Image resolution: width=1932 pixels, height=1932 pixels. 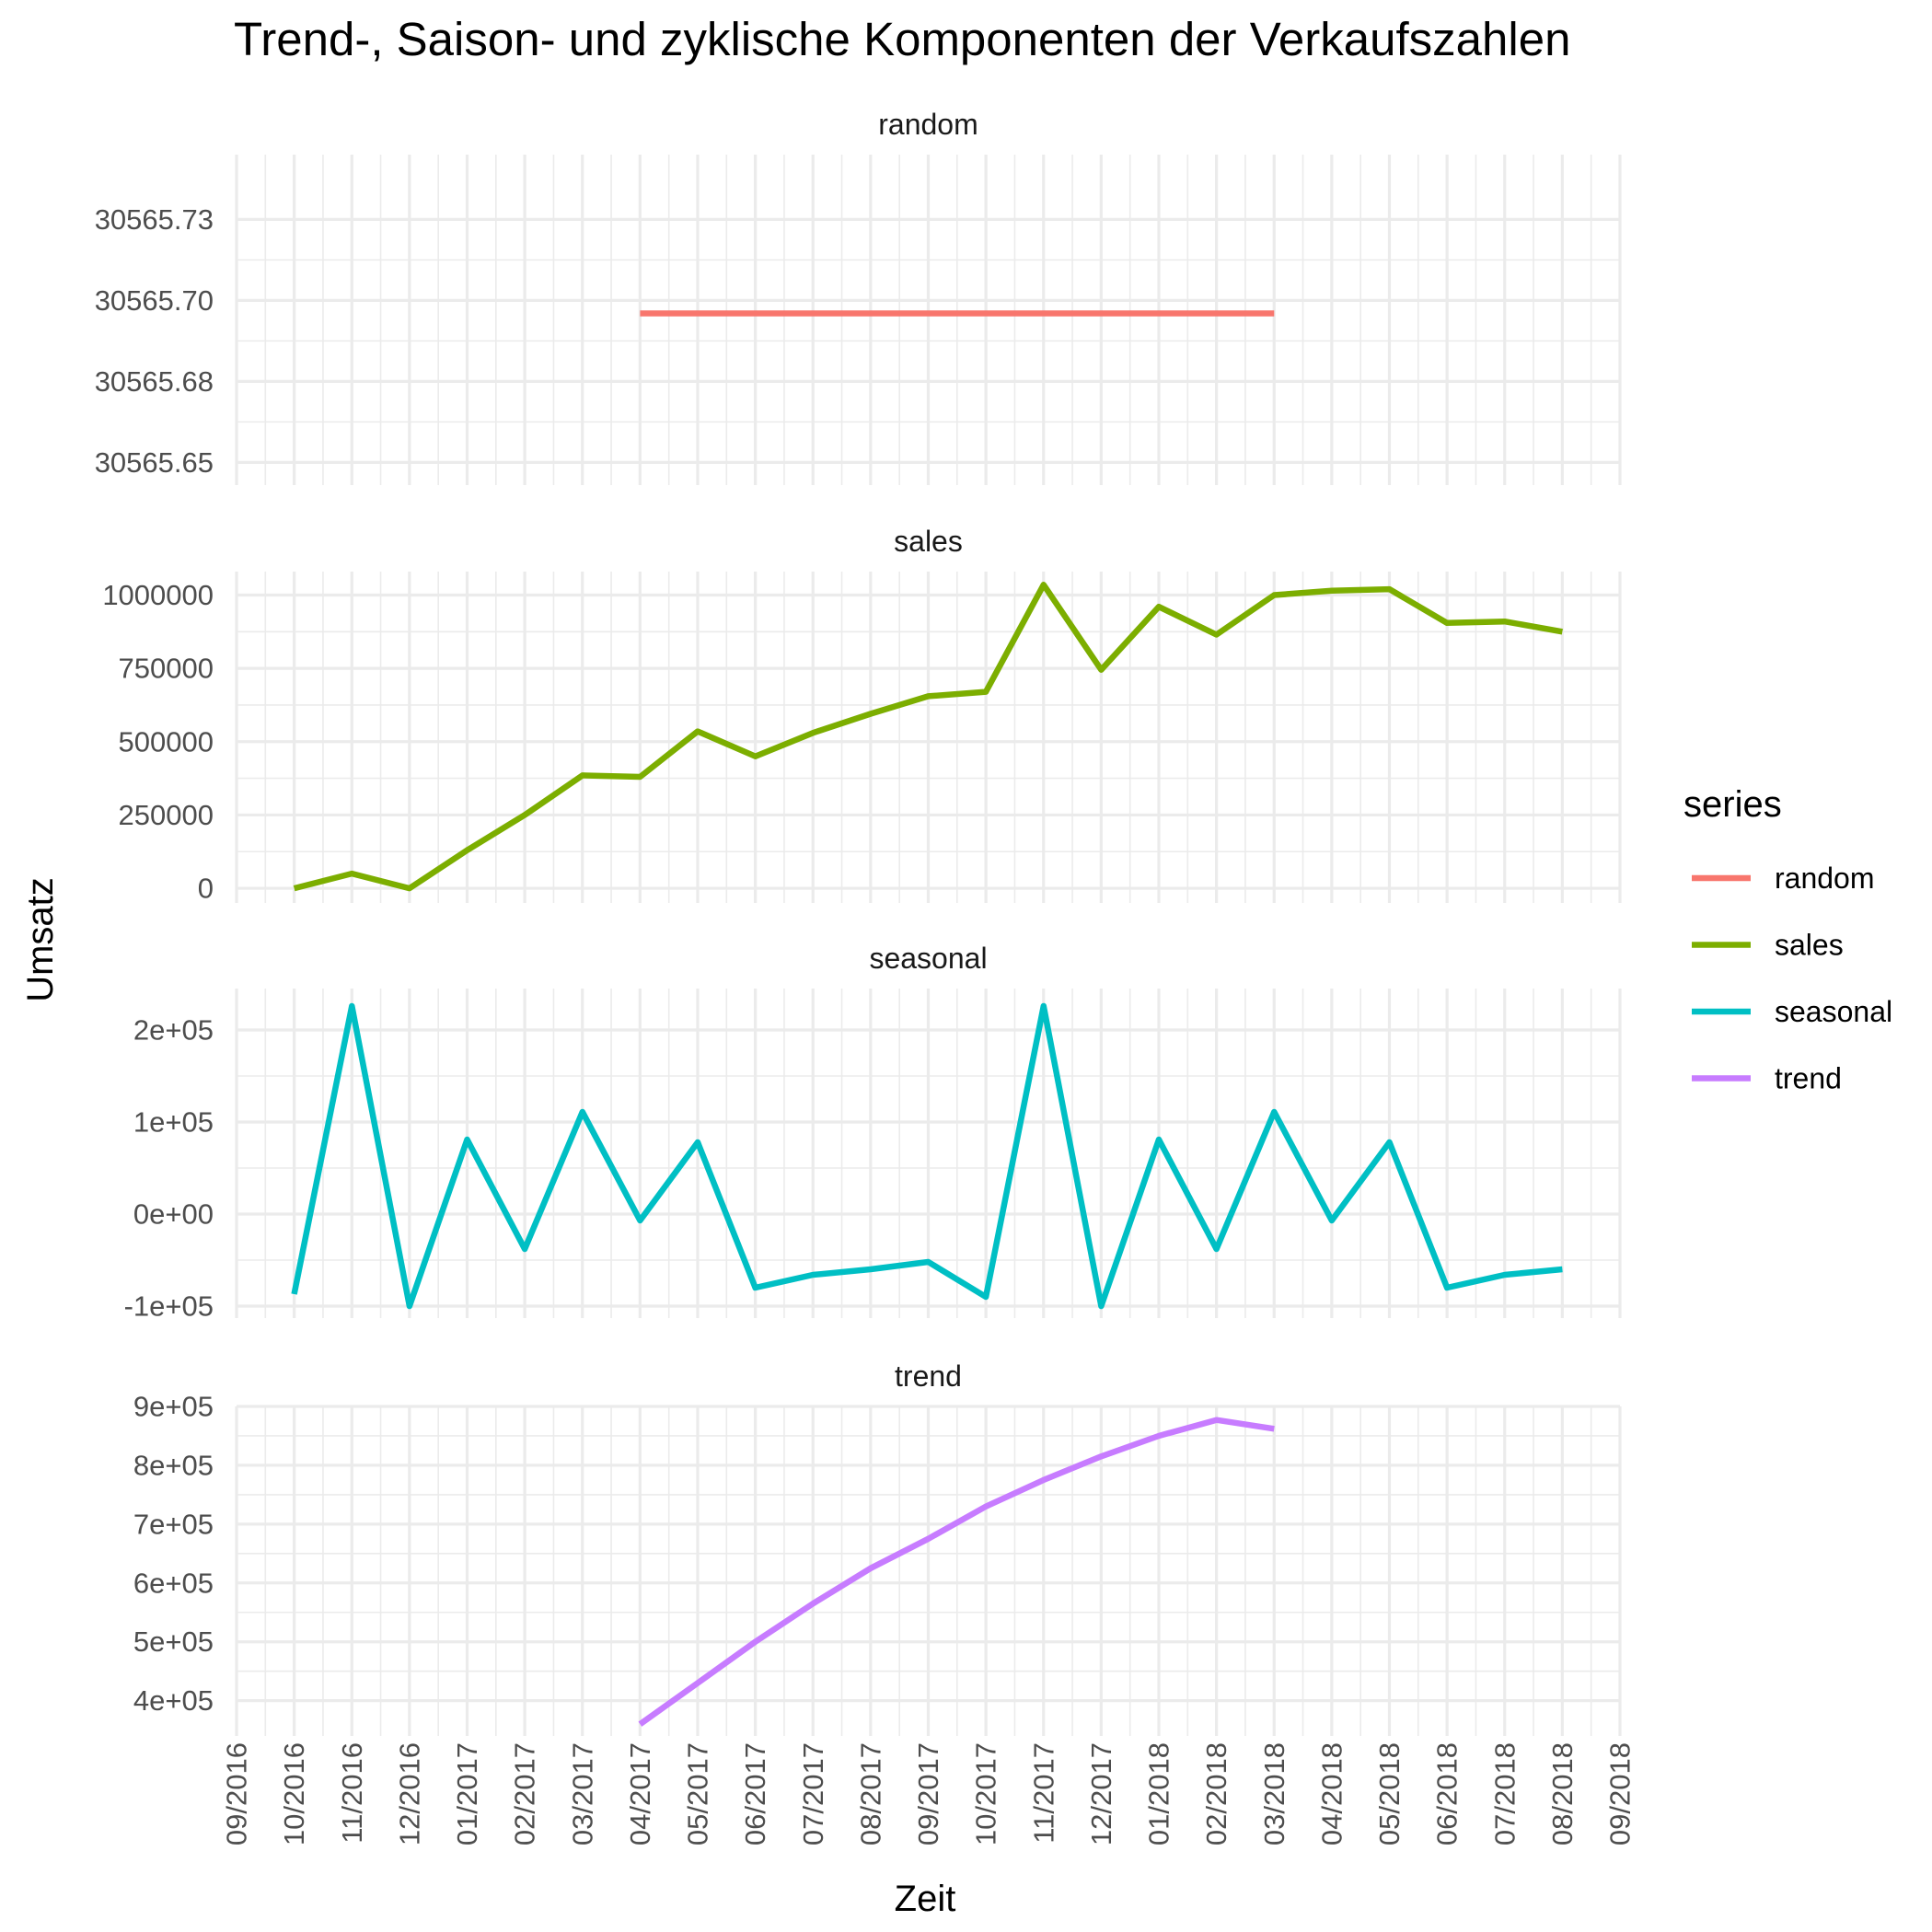 I want to click on x-tick-label: 05/2017, so click(x=698, y=1794).